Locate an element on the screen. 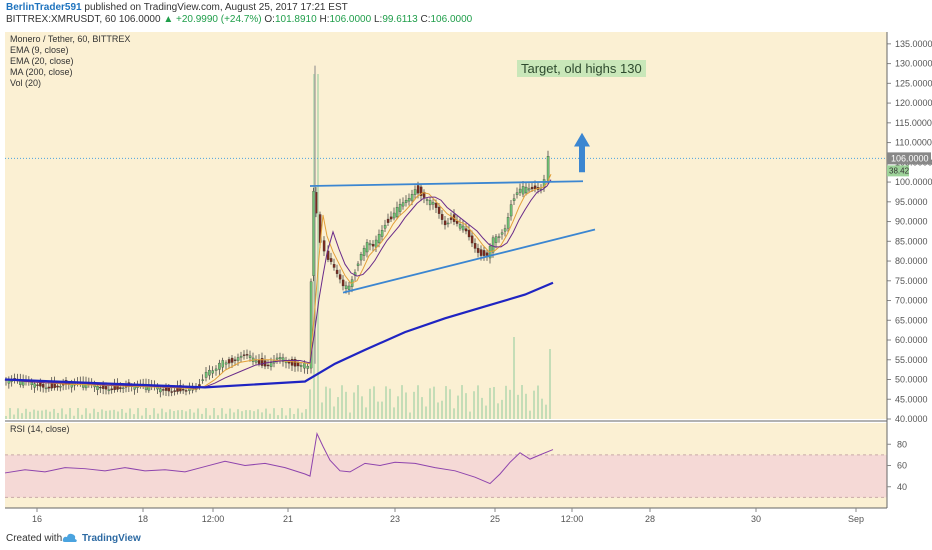 This screenshot has width=932, height=550. volume-tag is located at coordinates (898, 171).